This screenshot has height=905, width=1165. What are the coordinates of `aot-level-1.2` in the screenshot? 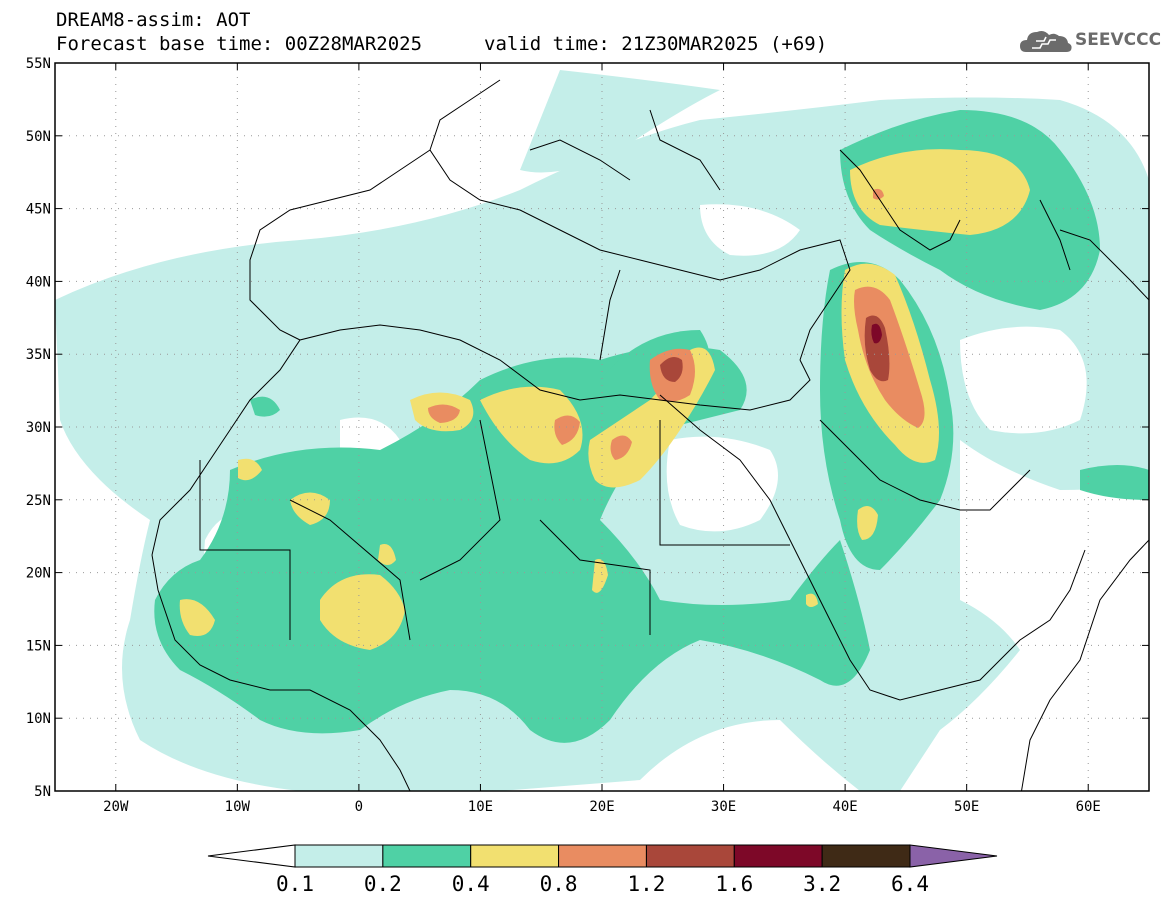 It's located at (775, 348).